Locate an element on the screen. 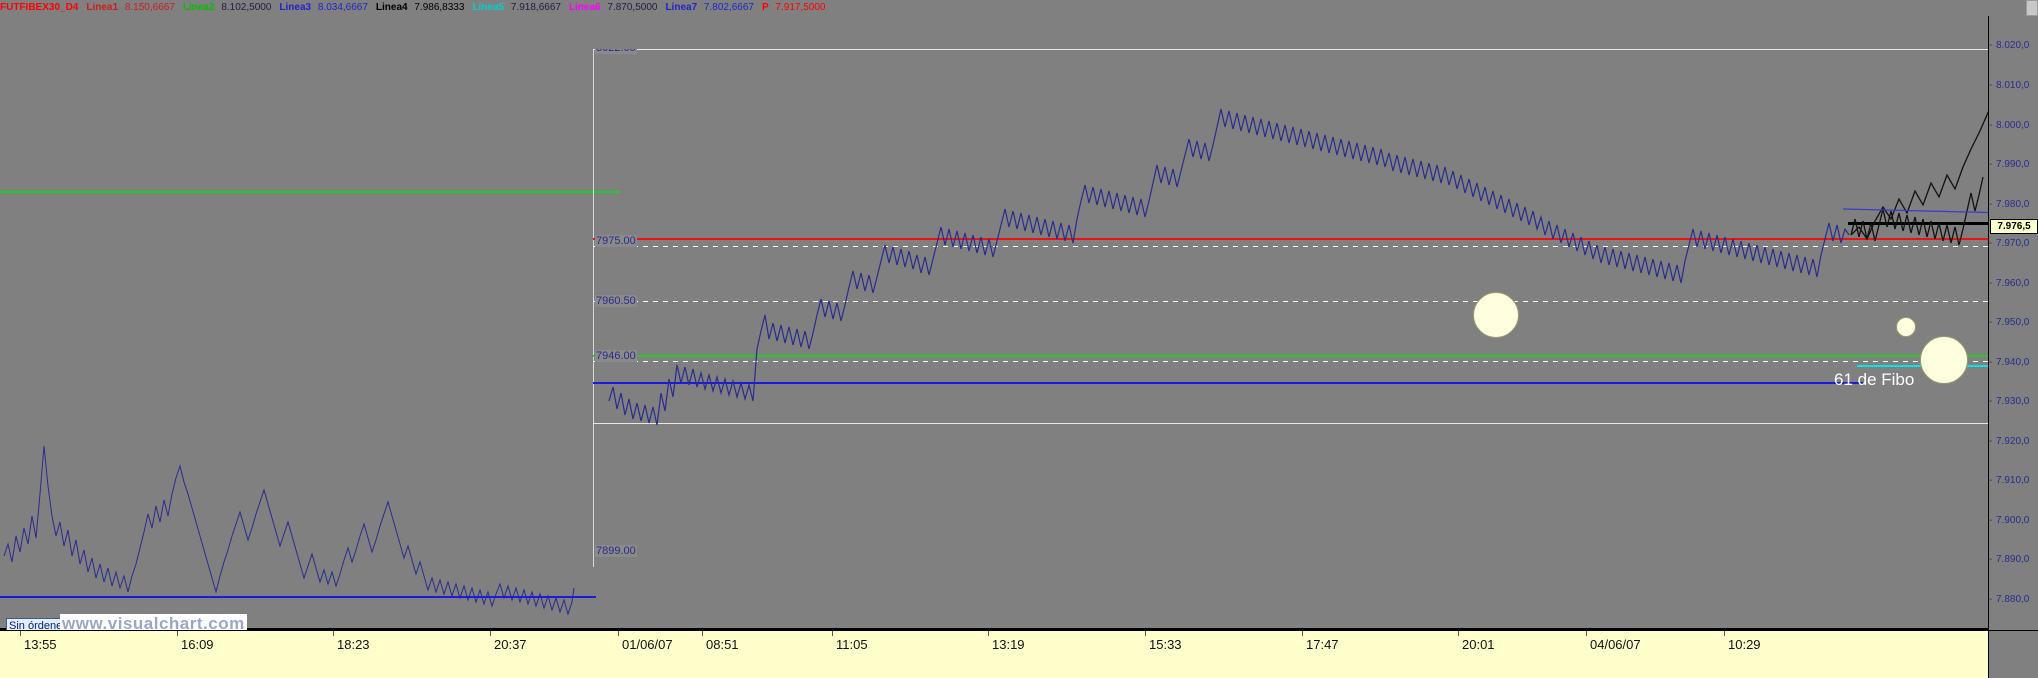 Image resolution: width=2038 pixels, height=678 pixels. indicator-legend-item: Linea2 8.102,5000 is located at coordinates (229, 7).